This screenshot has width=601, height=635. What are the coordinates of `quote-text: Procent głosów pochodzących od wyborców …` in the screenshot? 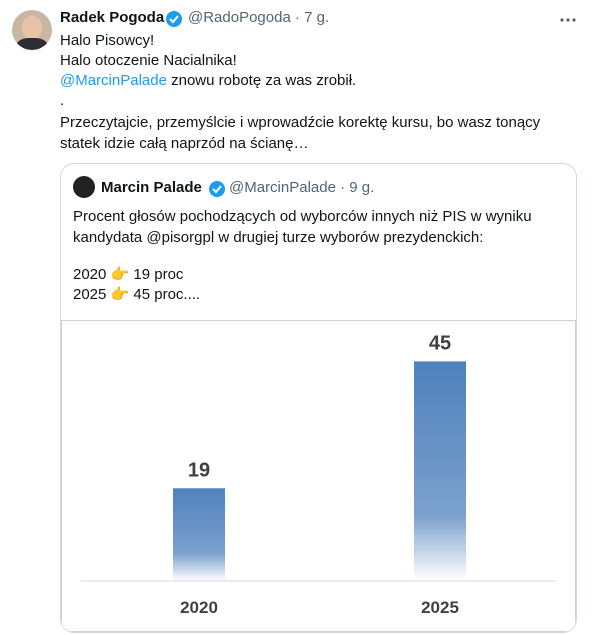 It's located at (302, 227).